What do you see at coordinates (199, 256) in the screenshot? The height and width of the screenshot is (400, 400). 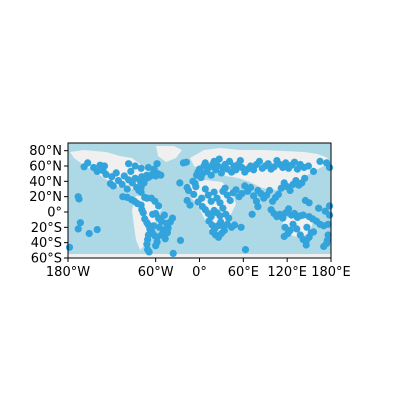 I see `land-antarctica-edge` at bounding box center [199, 256].